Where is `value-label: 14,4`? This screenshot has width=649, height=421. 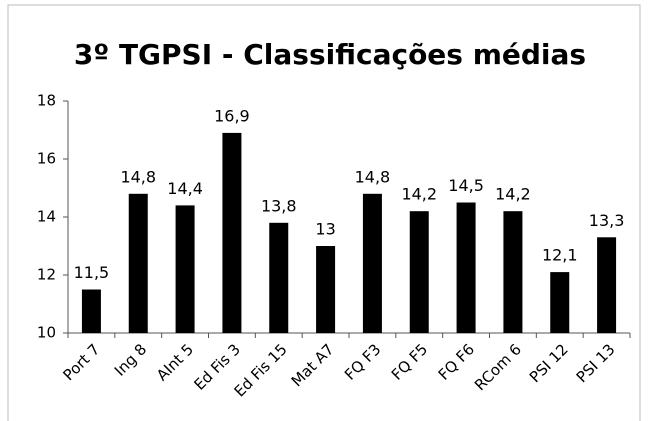 value-label: 14,4 is located at coordinates (185, 188).